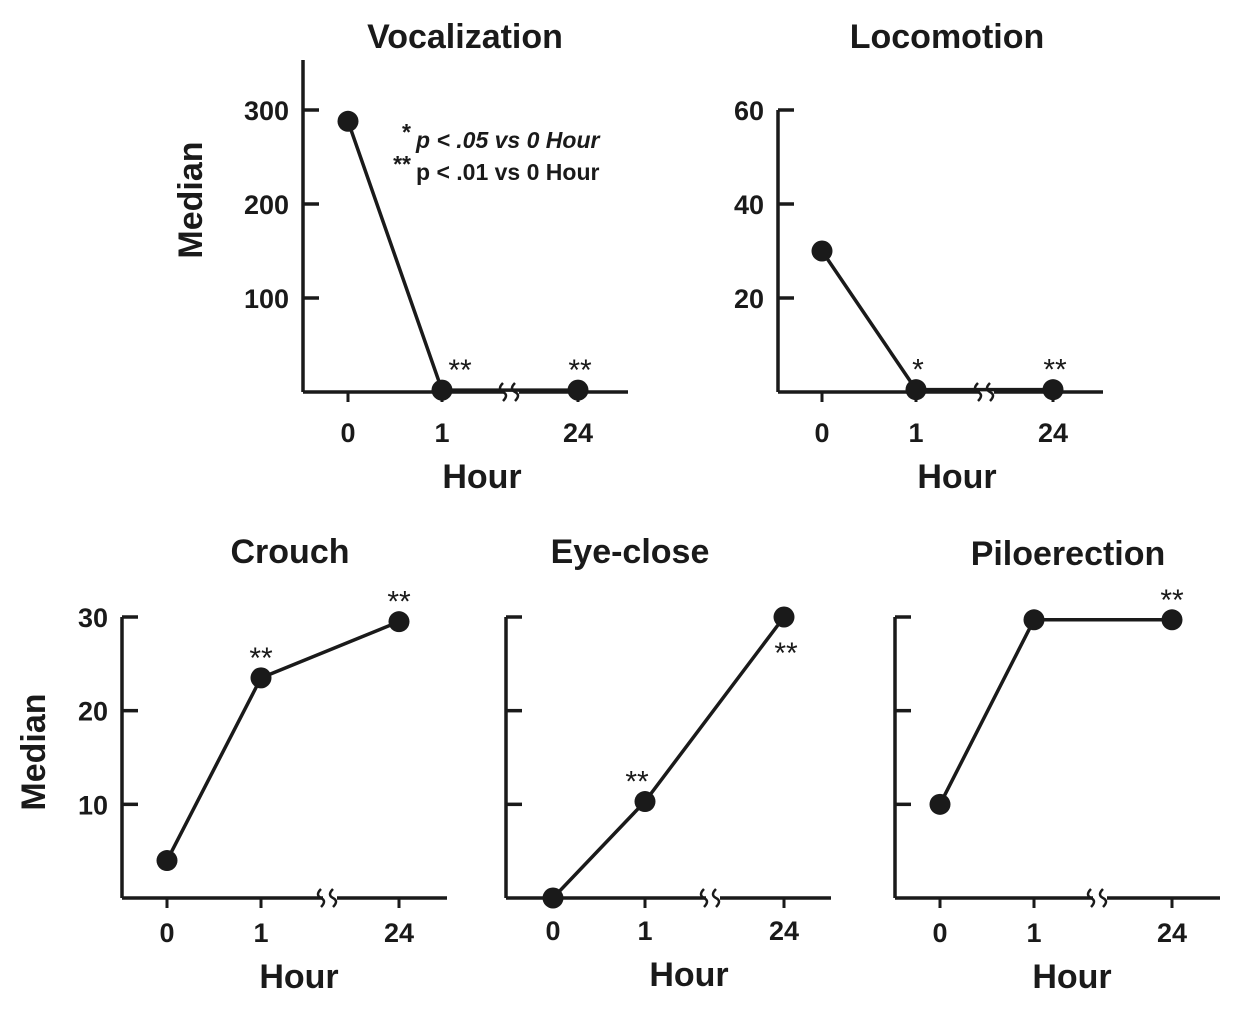 The height and width of the screenshot is (1020, 1244). I want to click on chart-title: Vocalization, so click(465, 37).